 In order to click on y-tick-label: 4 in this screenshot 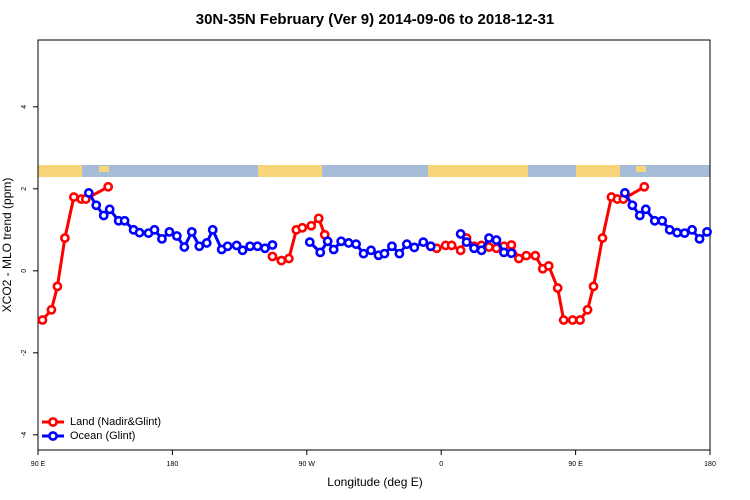, I will do `click(24, 107)`.